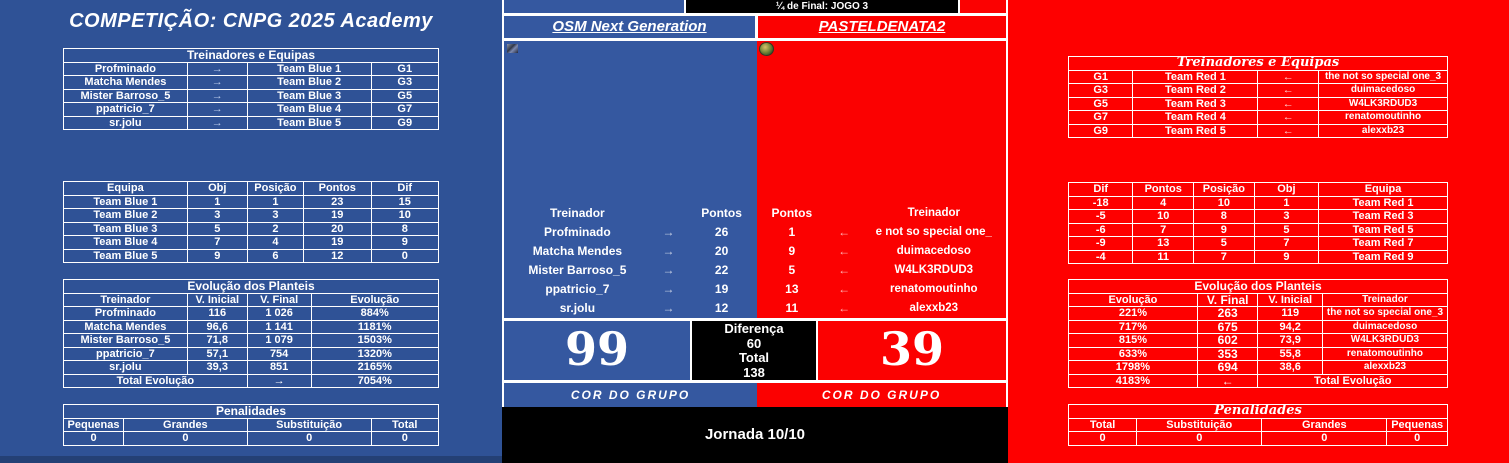 The width and height of the screenshot is (1509, 463). I want to click on cell: 9, so click(404, 242).